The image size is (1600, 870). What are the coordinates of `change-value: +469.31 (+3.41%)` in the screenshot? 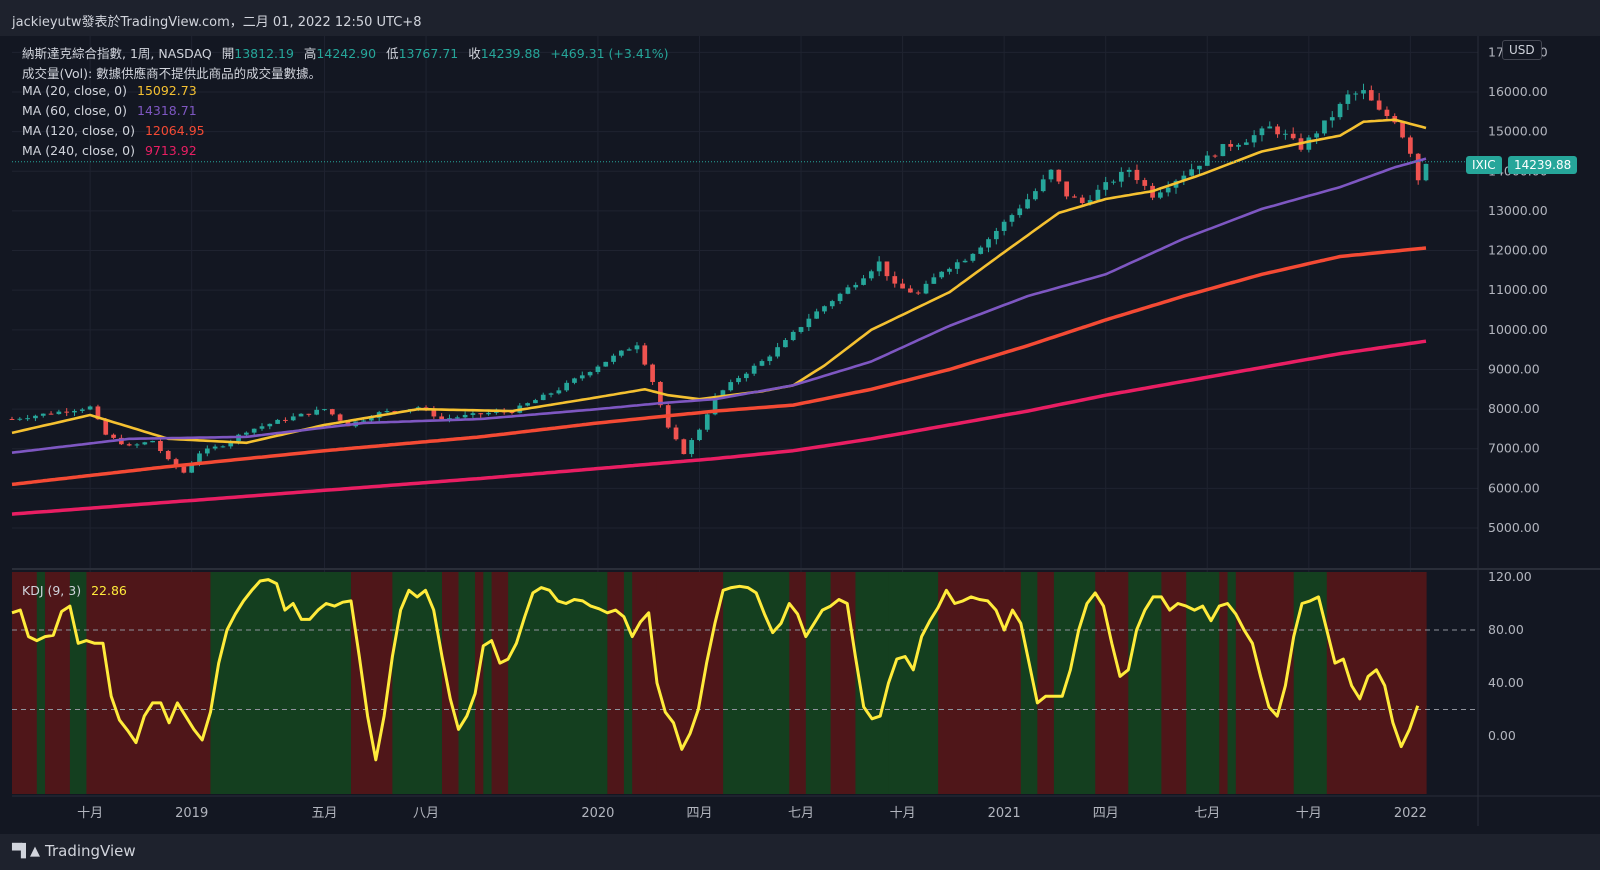 It's located at (609, 53).